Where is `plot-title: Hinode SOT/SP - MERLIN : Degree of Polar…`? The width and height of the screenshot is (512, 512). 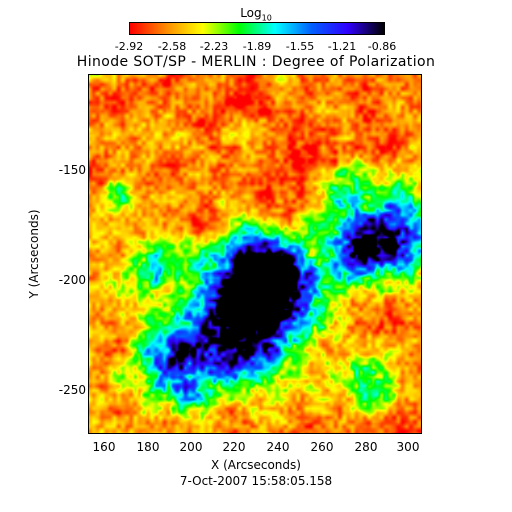
plot-title: Hinode SOT/SP - MERLIN : Degree of Polar… is located at coordinates (256, 62).